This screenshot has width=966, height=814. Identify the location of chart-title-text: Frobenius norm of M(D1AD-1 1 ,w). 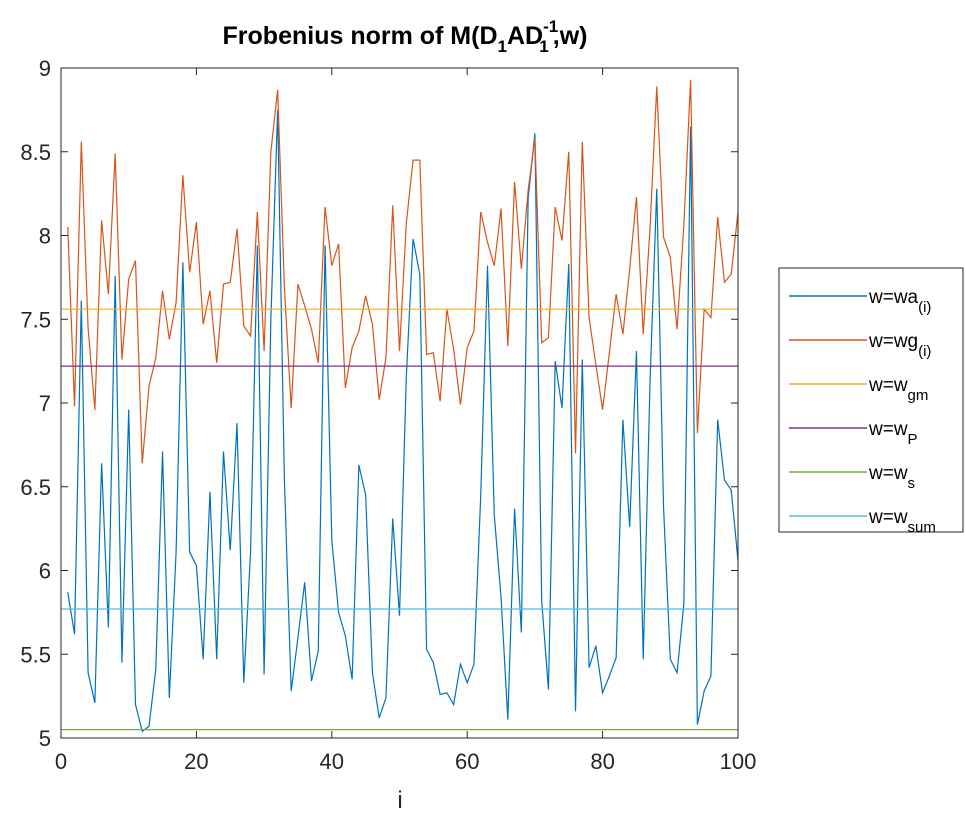
(405, 36).